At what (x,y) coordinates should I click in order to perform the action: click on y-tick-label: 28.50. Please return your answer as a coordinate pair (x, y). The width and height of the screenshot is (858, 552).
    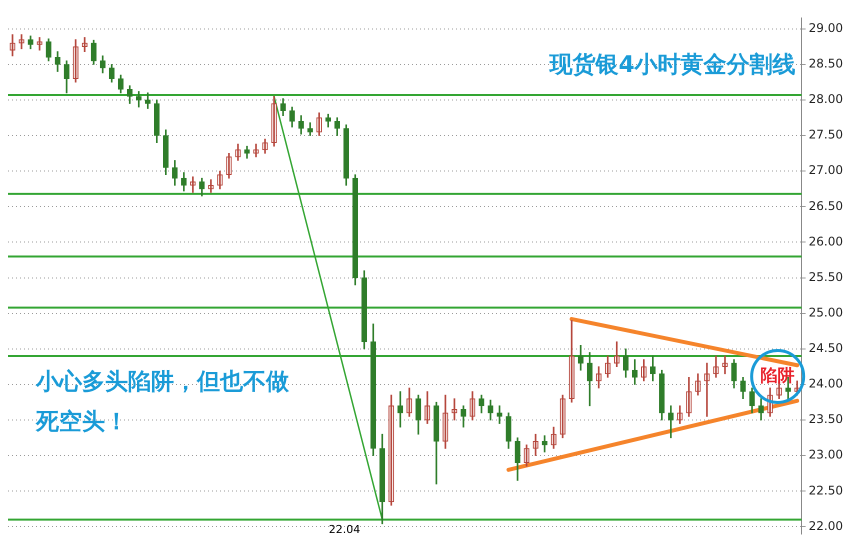
    Looking at the image, I should click on (826, 63).